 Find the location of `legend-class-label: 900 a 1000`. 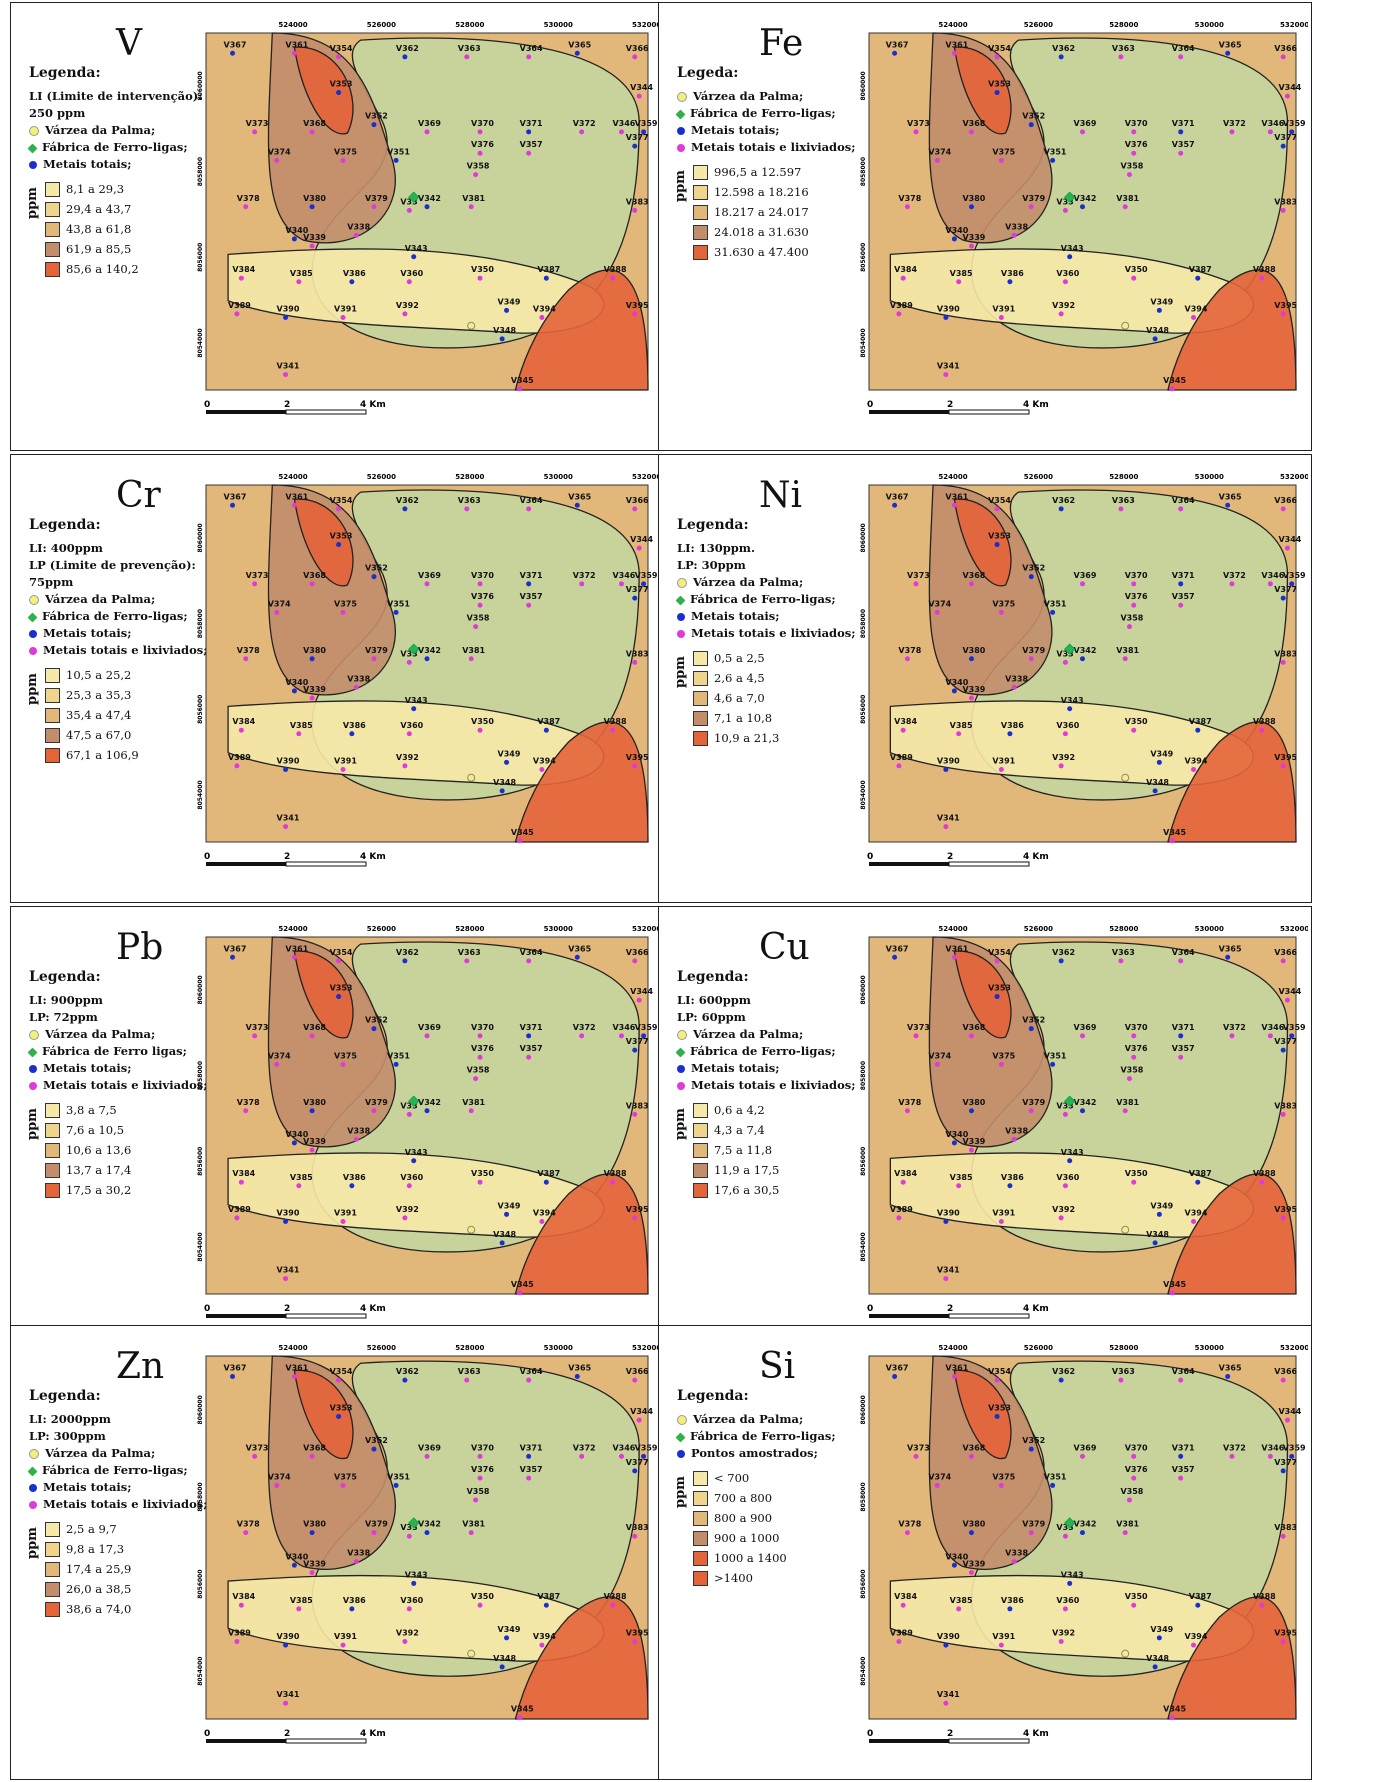

legend-class-label: 900 a 1000 is located at coordinates (747, 1538).